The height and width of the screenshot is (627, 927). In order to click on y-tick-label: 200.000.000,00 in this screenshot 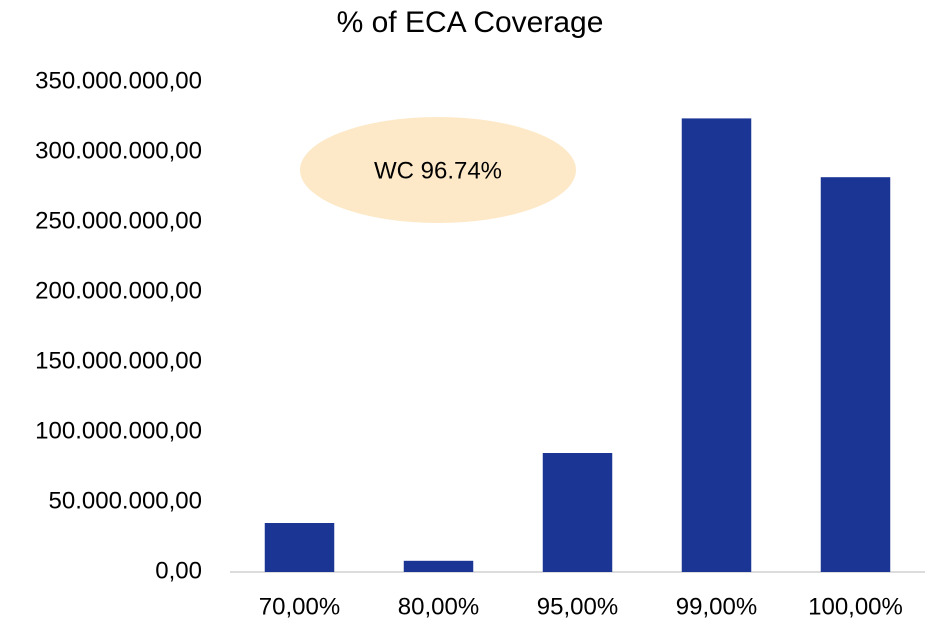, I will do `click(118, 290)`.